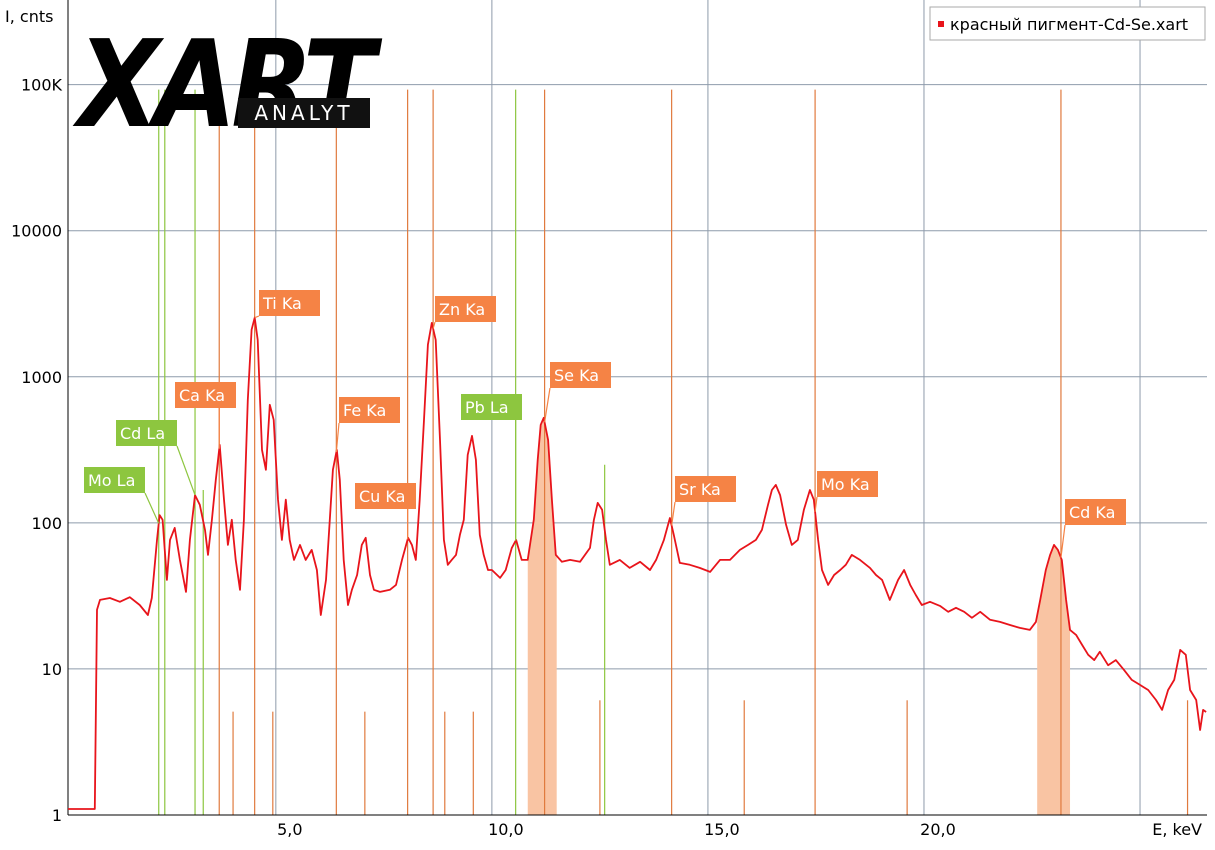 This screenshot has width=1215, height=850. I want to click on legend: красный пигмент-Cd-Se.xart, so click(1067, 23).